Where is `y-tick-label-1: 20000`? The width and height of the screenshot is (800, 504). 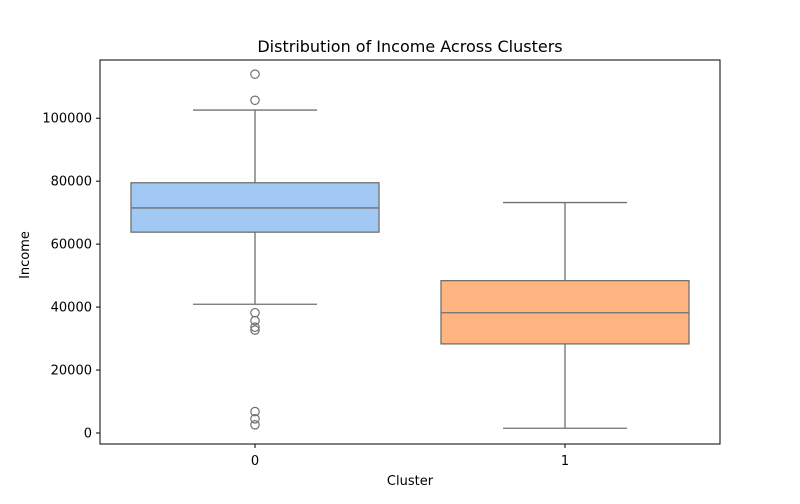
y-tick-label-1: 20000 is located at coordinates (71, 371).